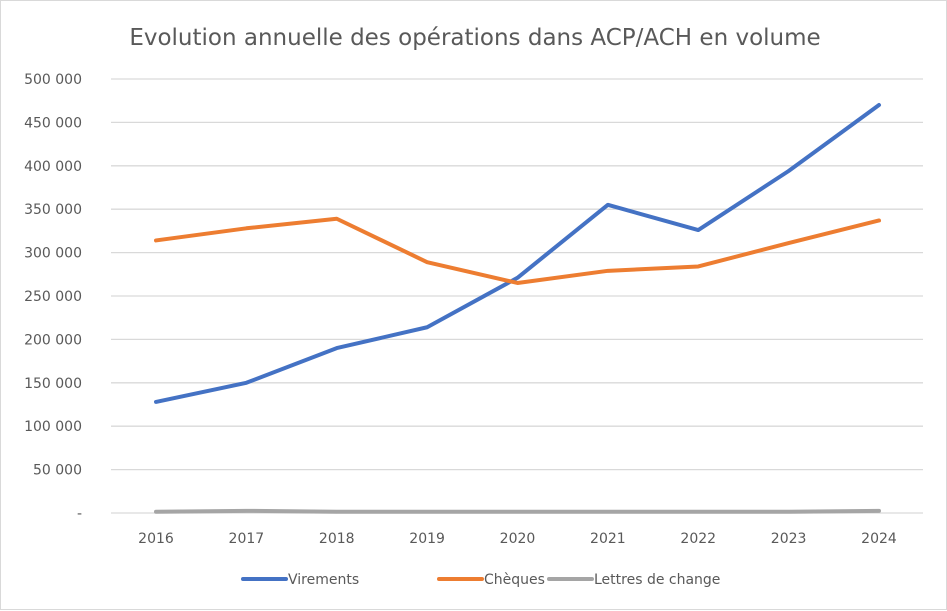 The height and width of the screenshot is (611, 947). Describe the element at coordinates (53, 340) in the screenshot. I see `y-tick-label: 200 000` at that location.